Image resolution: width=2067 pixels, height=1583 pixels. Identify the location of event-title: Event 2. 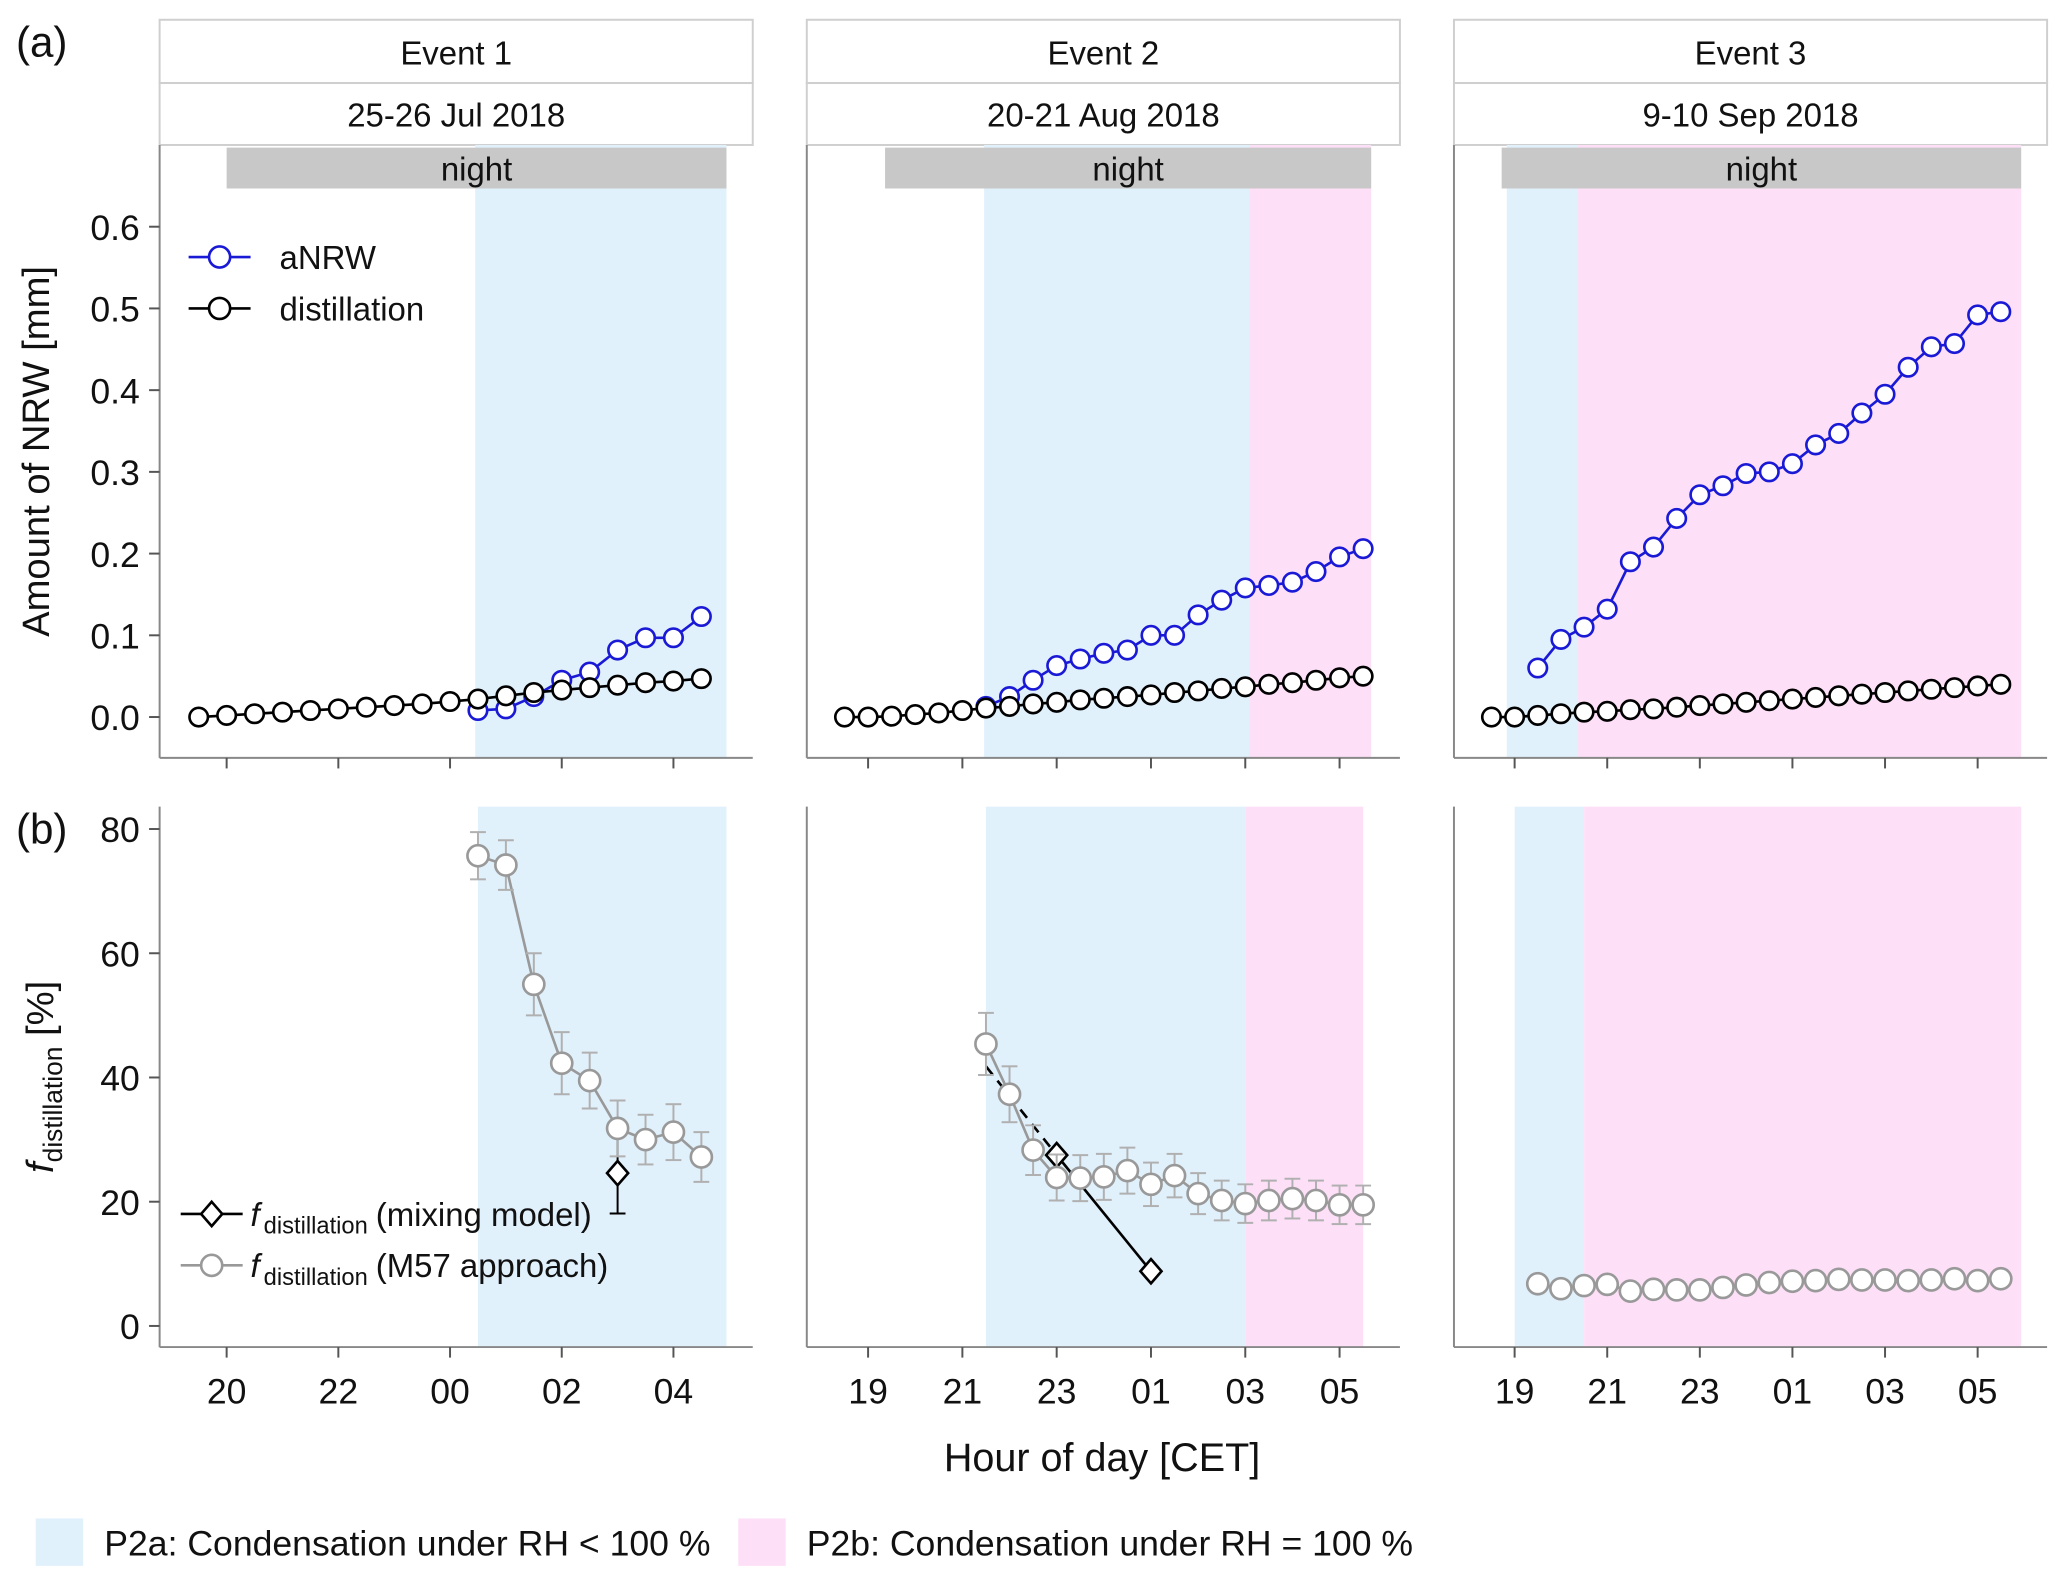
(1104, 53).